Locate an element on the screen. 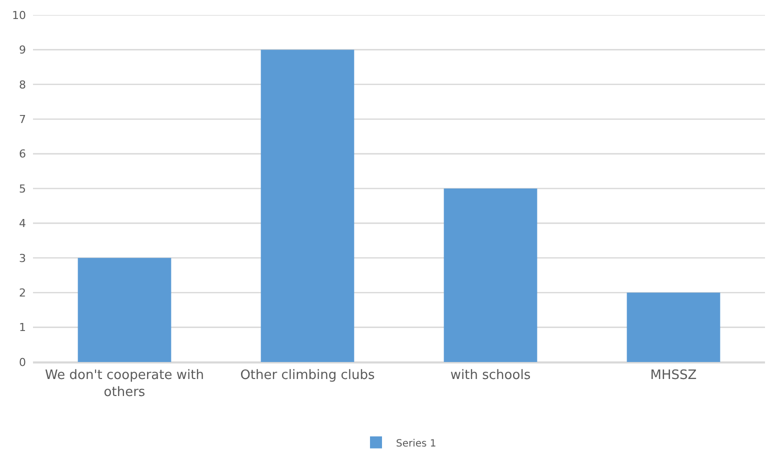 The image size is (769, 461). y-tick-label: 5 is located at coordinates (22, 189).